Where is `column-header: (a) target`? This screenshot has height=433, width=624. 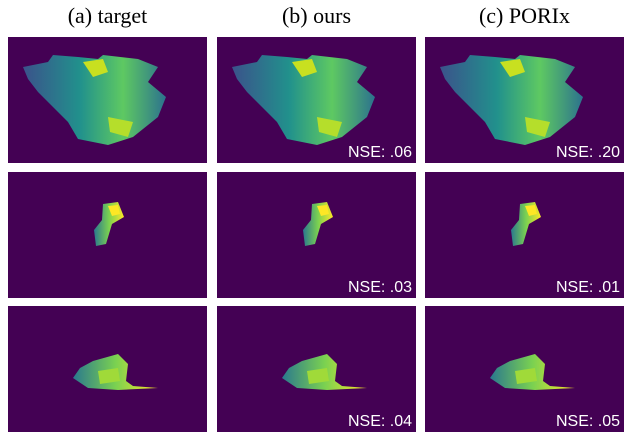 column-header: (a) target is located at coordinates (108, 15).